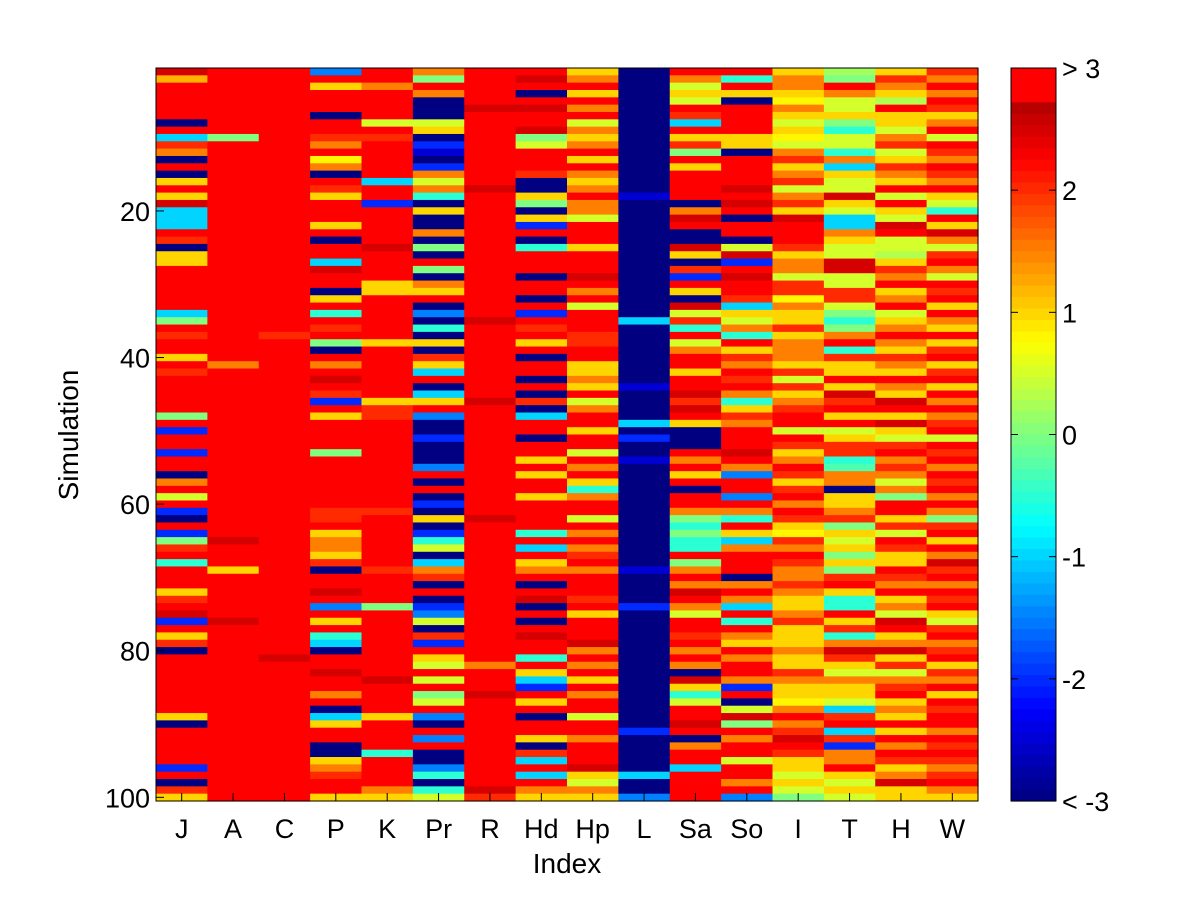 Image resolution: width=1200 pixels, height=900 pixels. I want to click on x-tick-label: C, so click(285, 829).